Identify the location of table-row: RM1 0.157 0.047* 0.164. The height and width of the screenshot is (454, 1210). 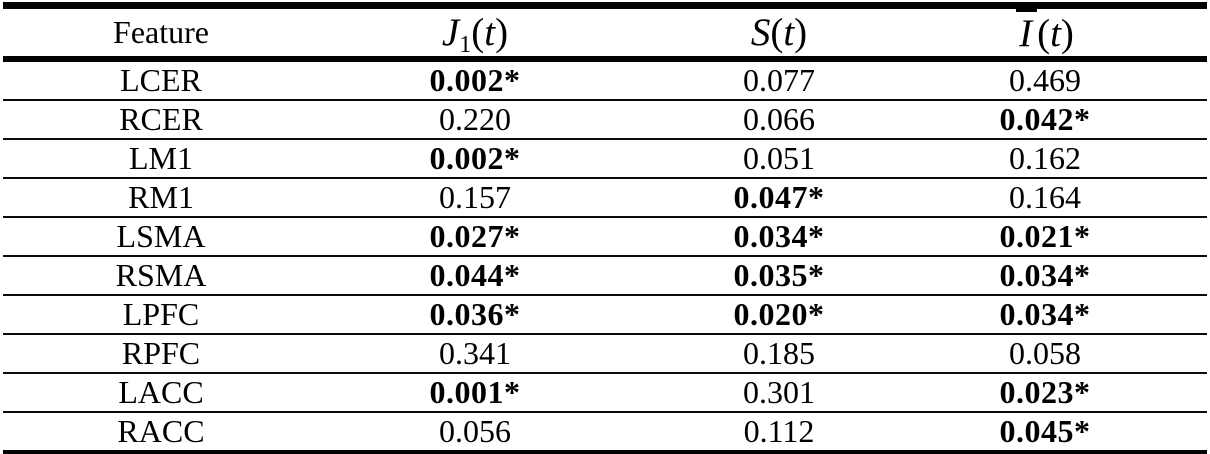
(605, 197).